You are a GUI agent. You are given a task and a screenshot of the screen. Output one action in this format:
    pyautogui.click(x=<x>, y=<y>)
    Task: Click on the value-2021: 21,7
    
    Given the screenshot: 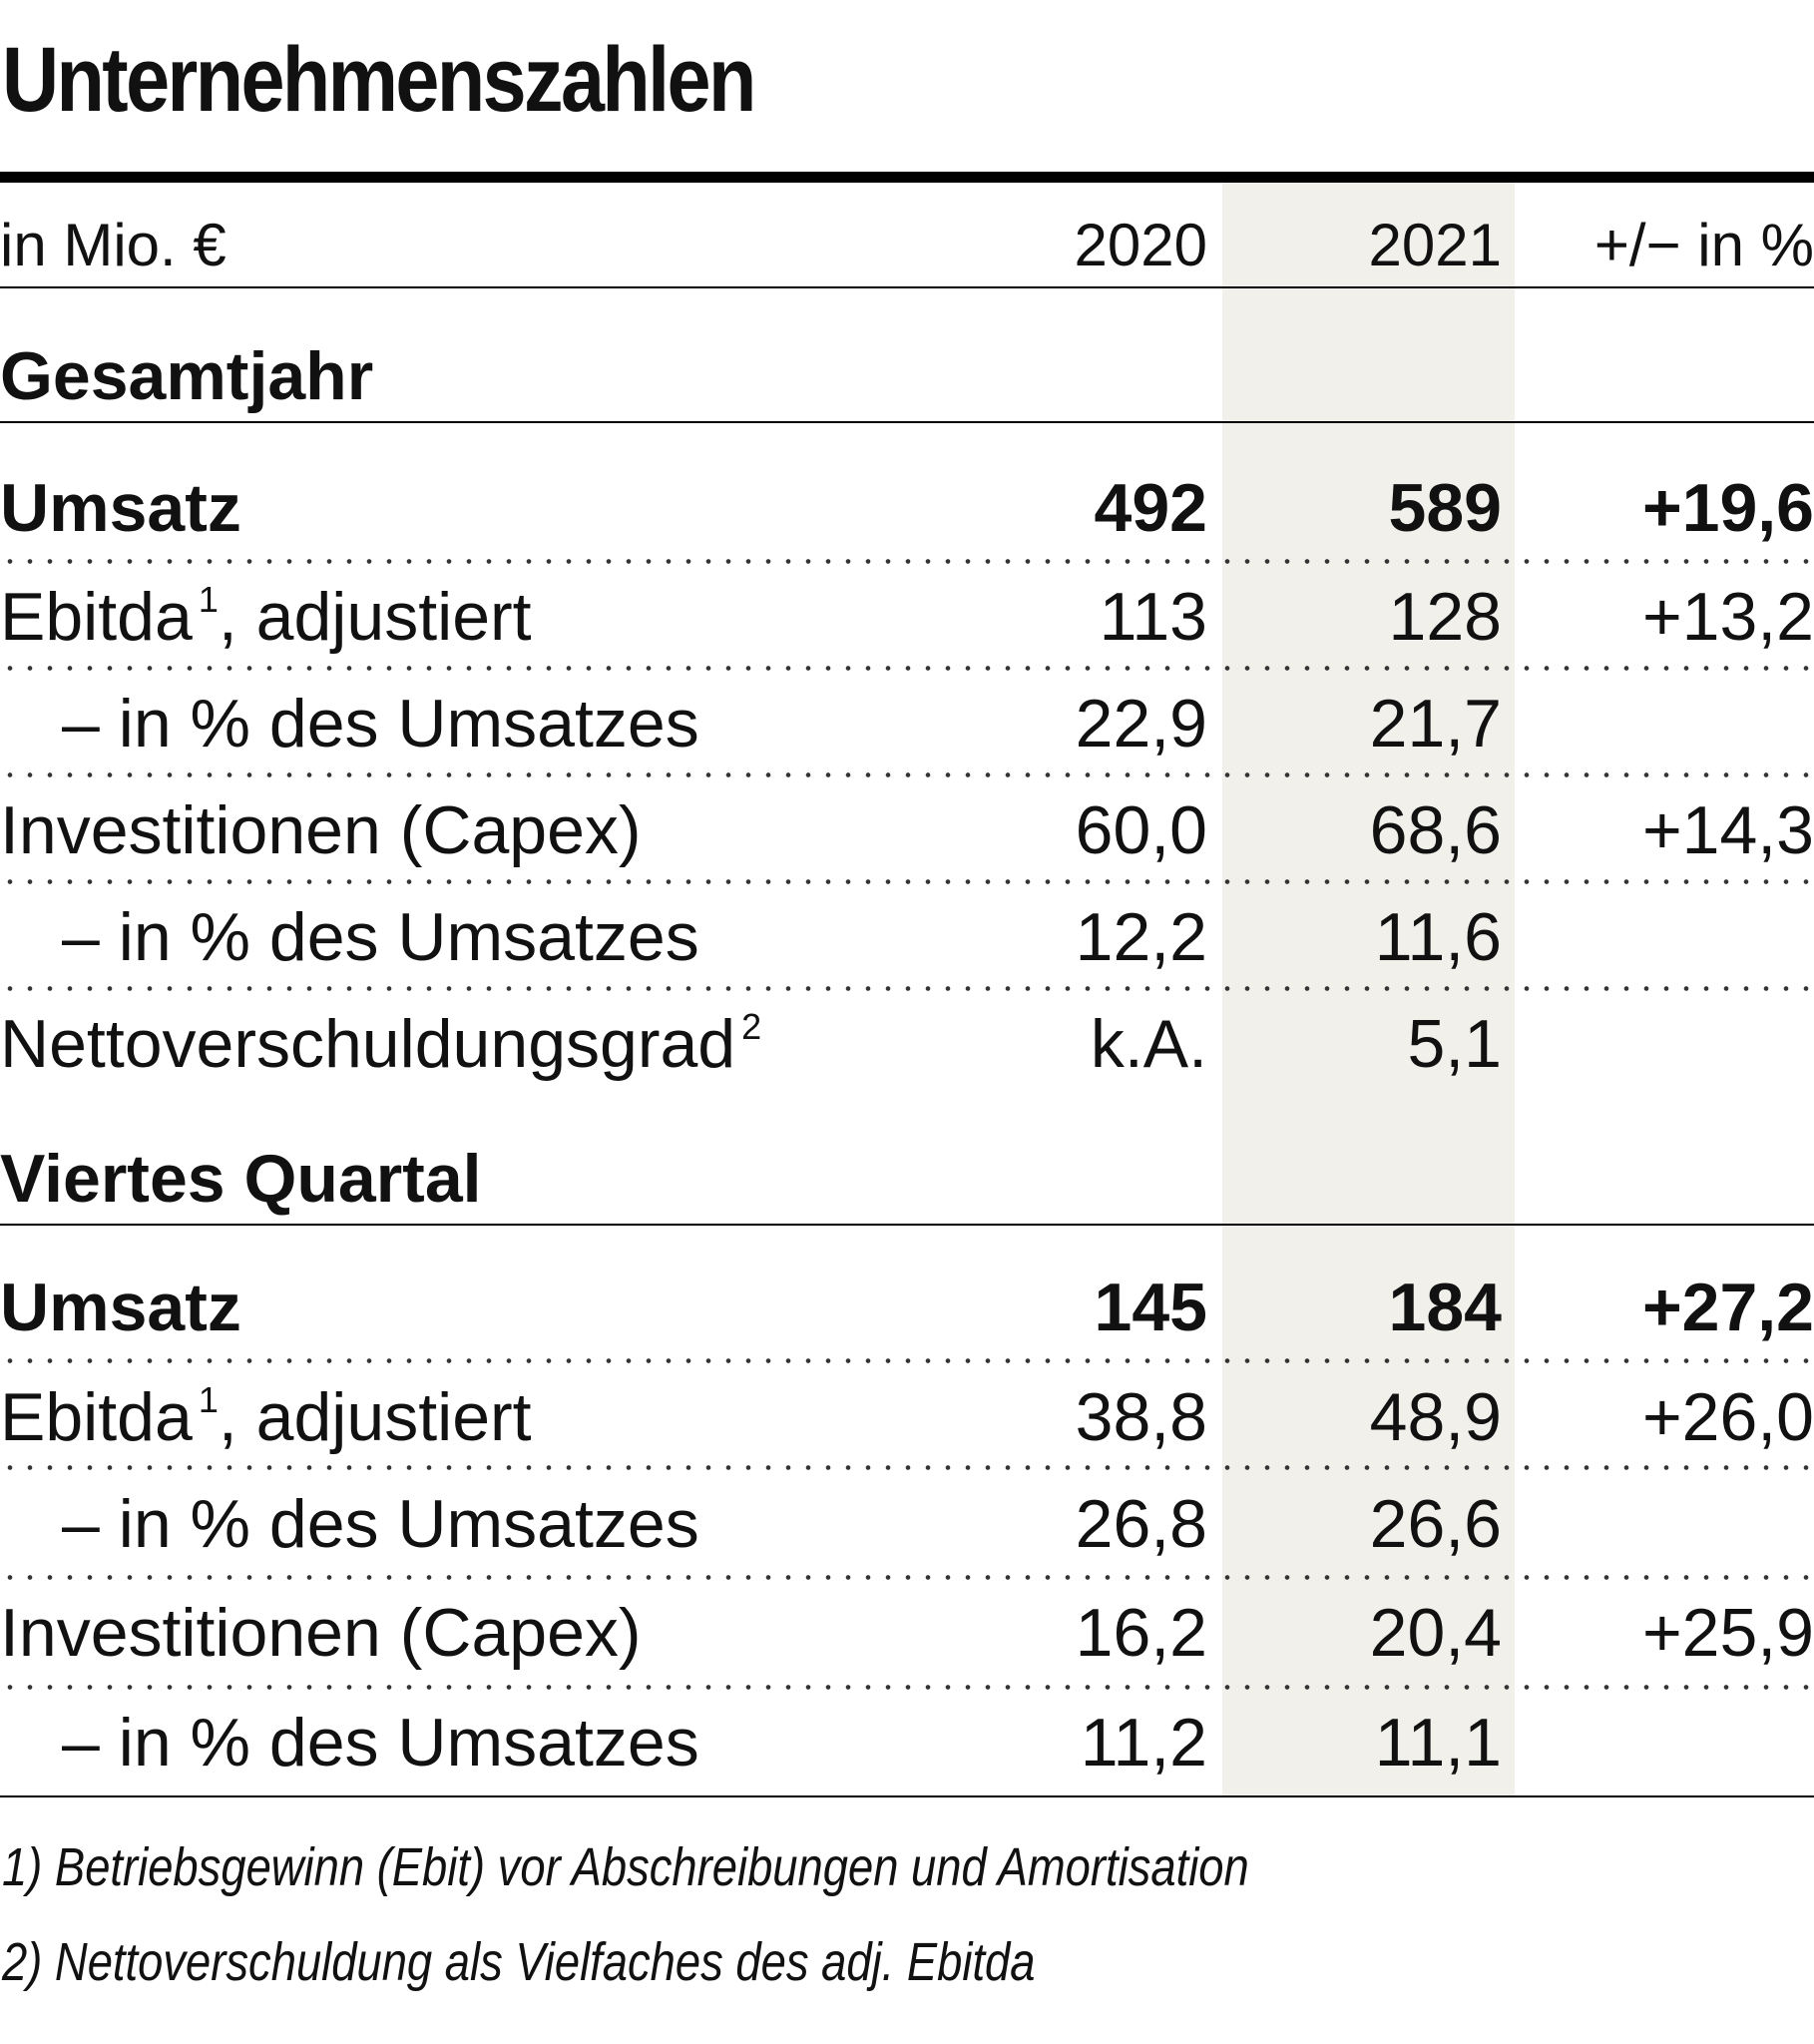 What is the action you would take?
    pyautogui.click(x=1436, y=724)
    